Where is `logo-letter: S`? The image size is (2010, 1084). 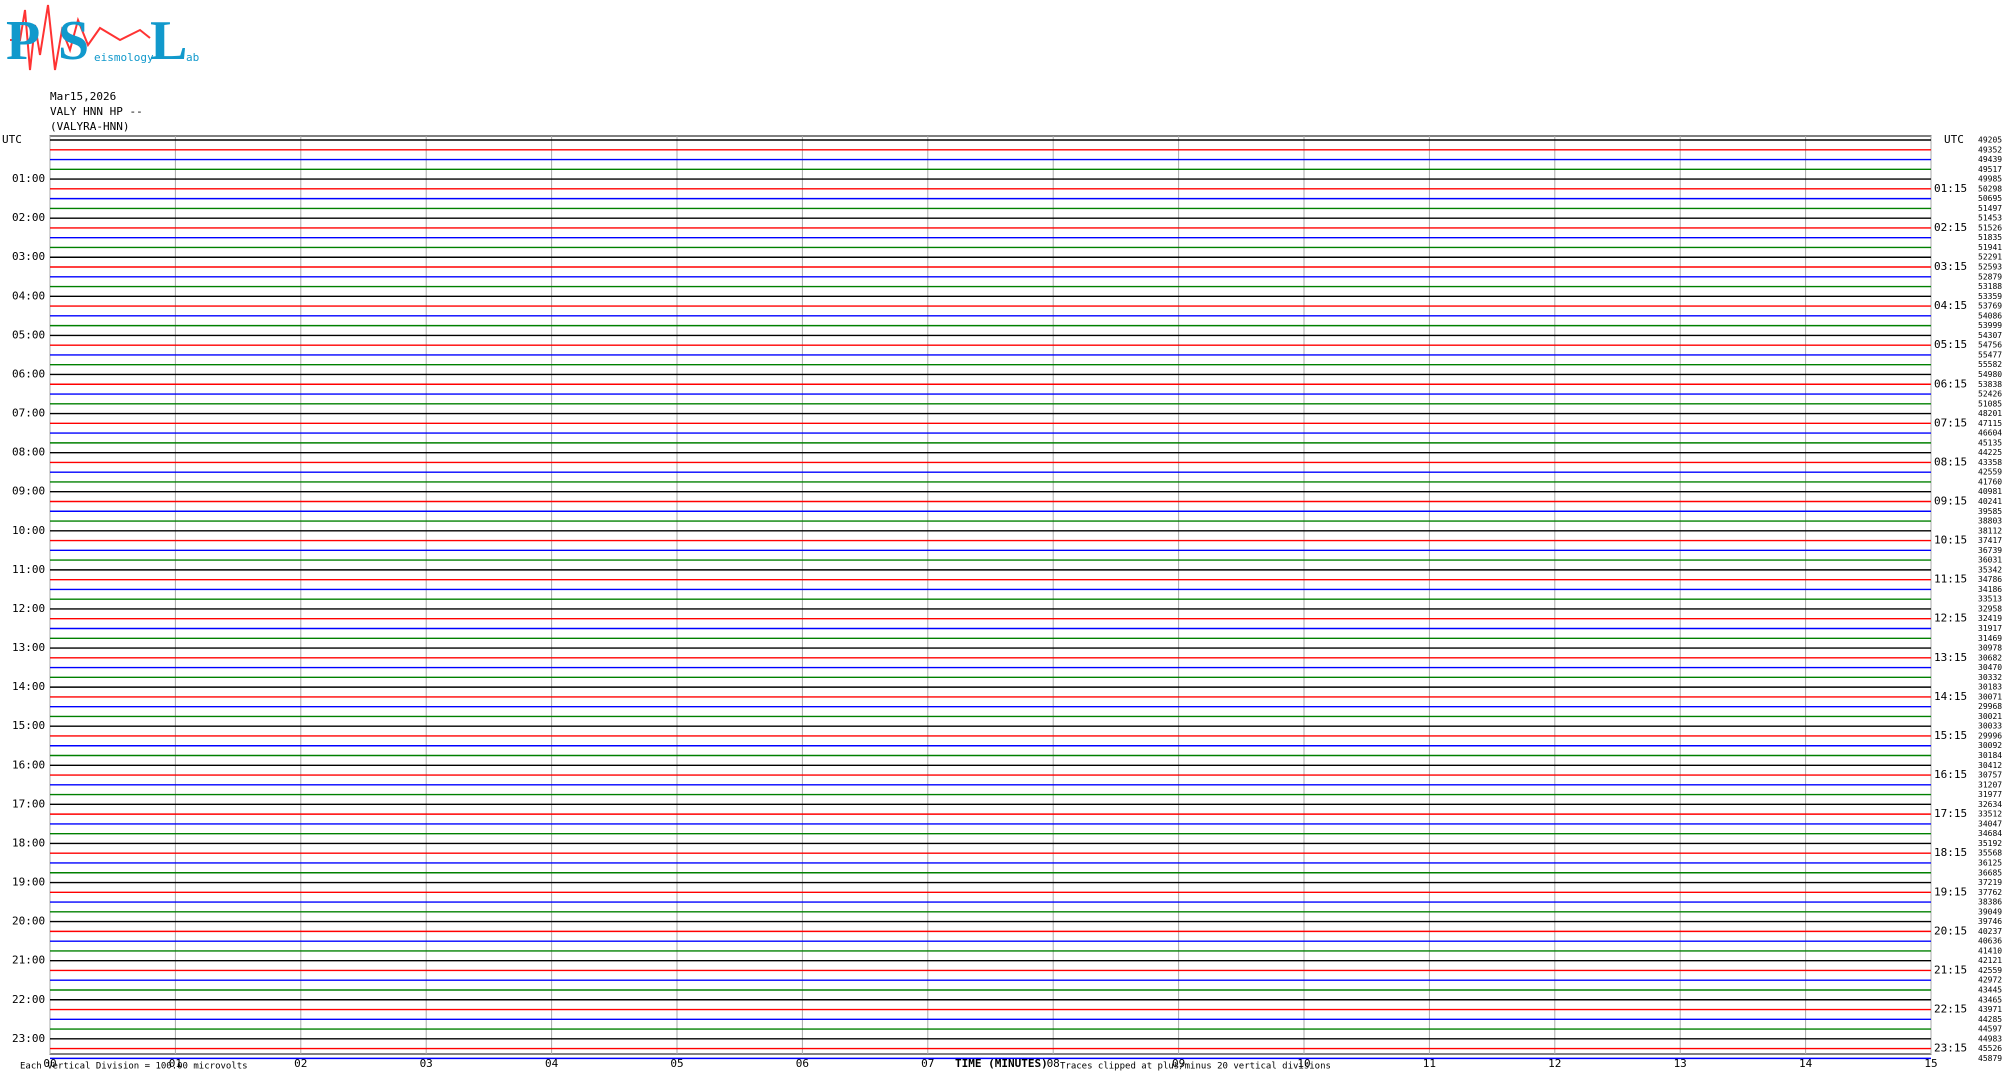
logo-letter: S is located at coordinates (73, 41).